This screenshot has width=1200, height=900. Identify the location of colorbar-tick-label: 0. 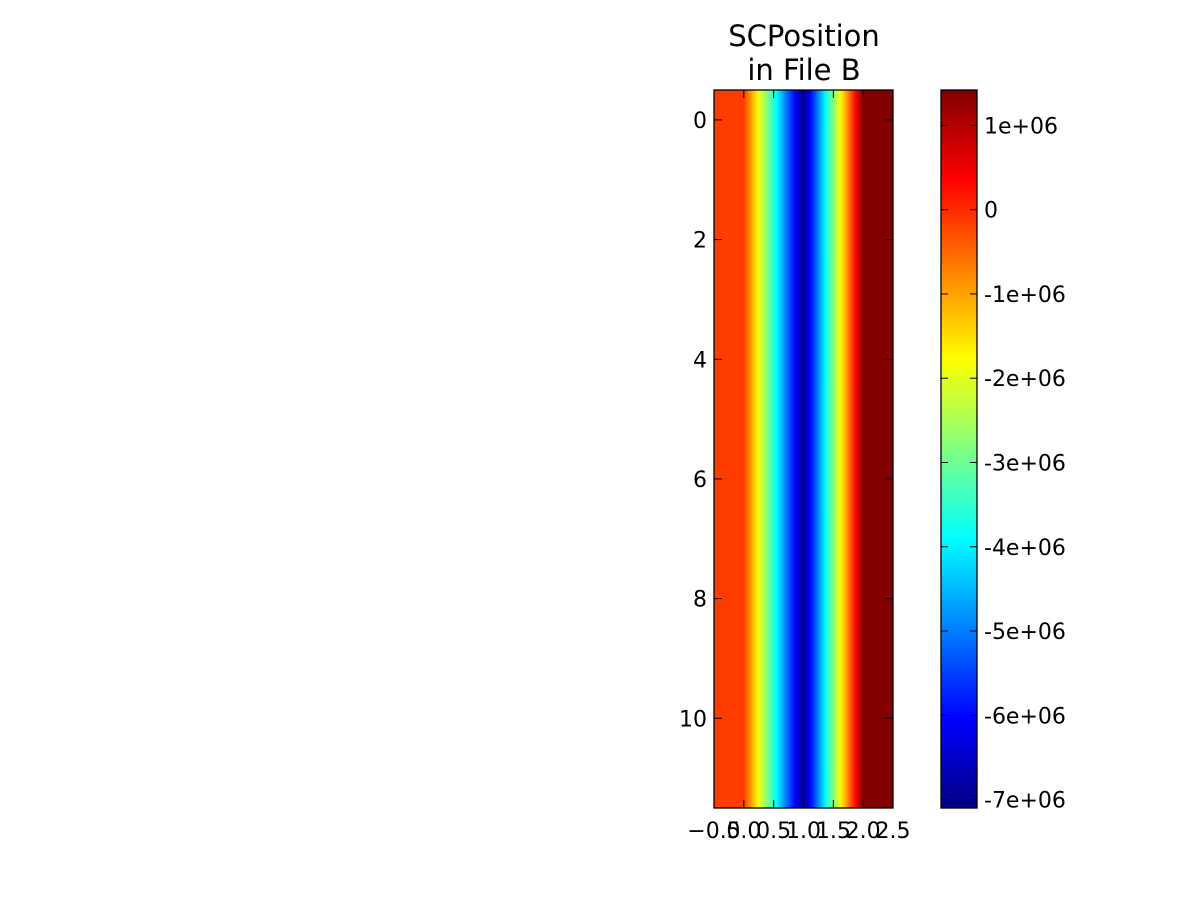
(991, 211).